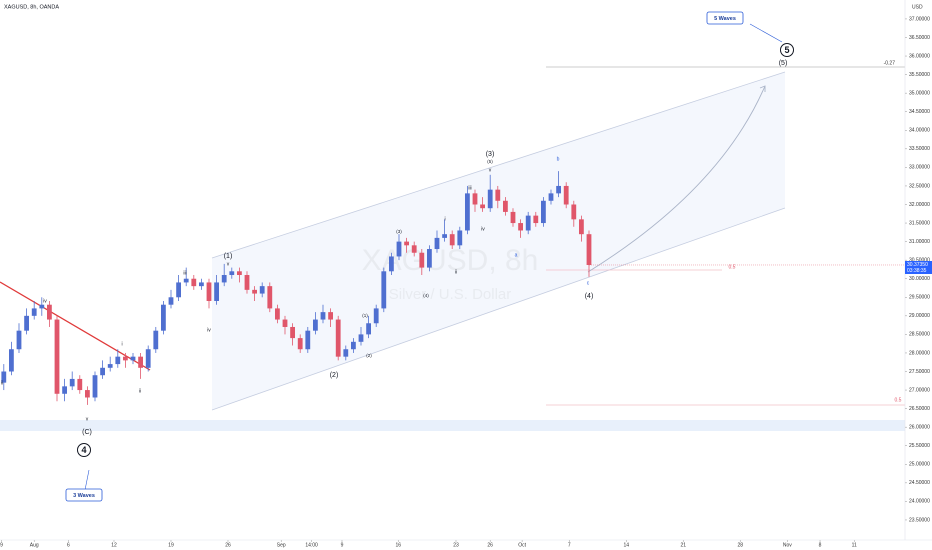 The height and width of the screenshot is (550, 932). I want to click on projection-arrow, so click(762, 88).